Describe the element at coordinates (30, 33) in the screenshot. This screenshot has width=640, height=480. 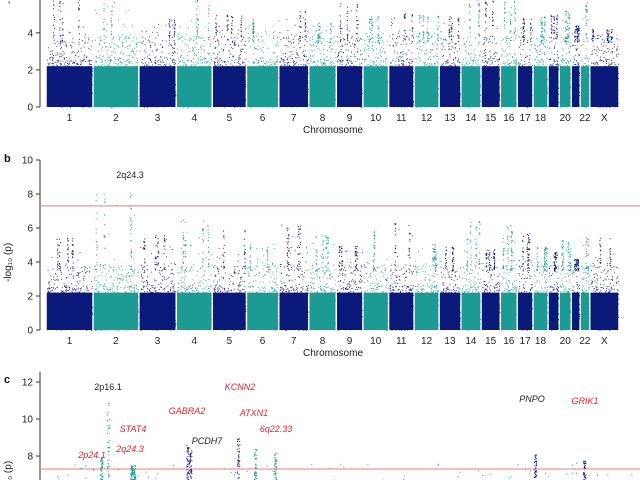
I see `y-tick-label: 4` at that location.